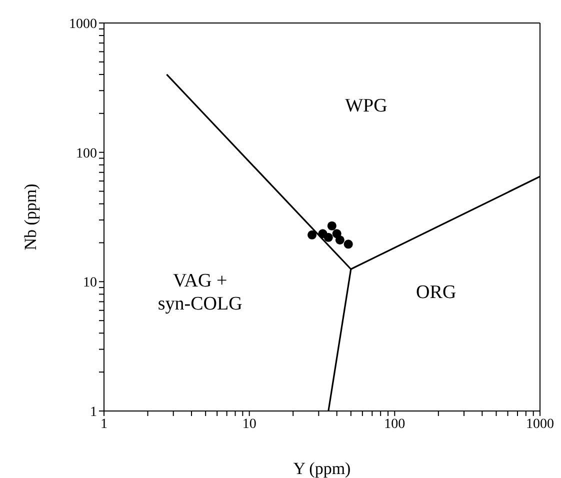  I want to click on y-tick-label: 100, so click(86, 154).